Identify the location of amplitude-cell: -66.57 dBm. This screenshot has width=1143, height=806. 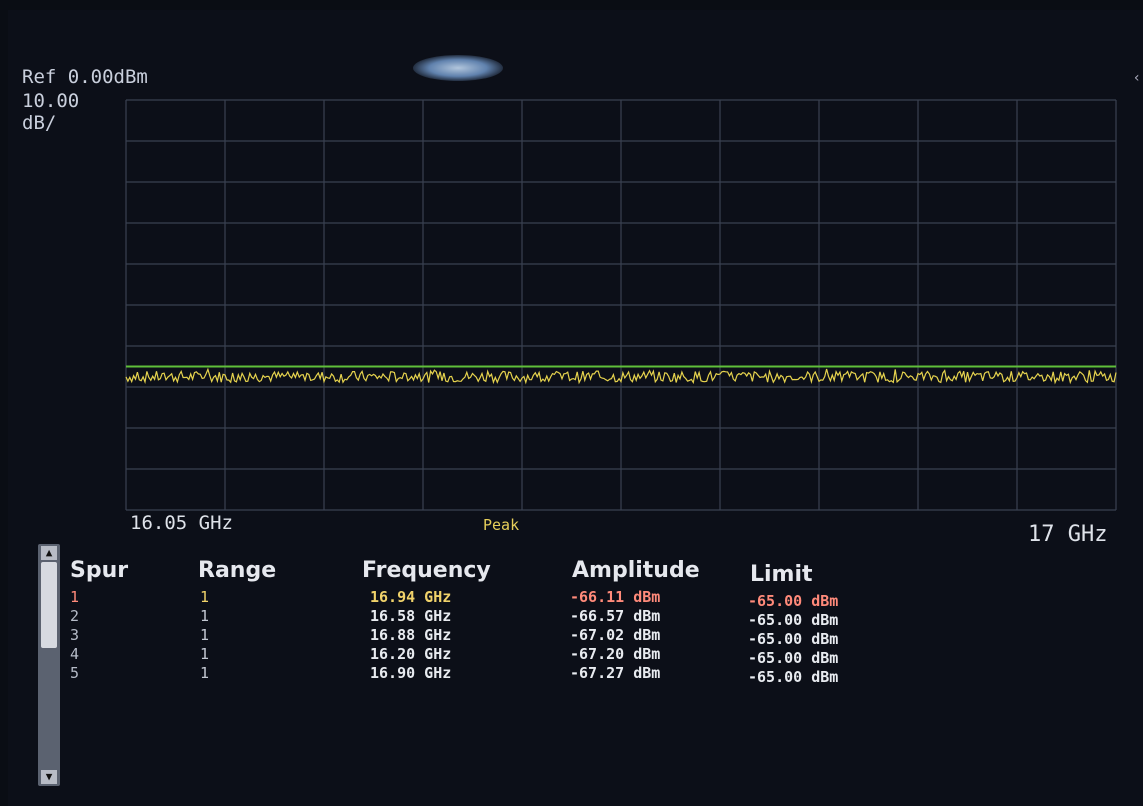
(615, 616).